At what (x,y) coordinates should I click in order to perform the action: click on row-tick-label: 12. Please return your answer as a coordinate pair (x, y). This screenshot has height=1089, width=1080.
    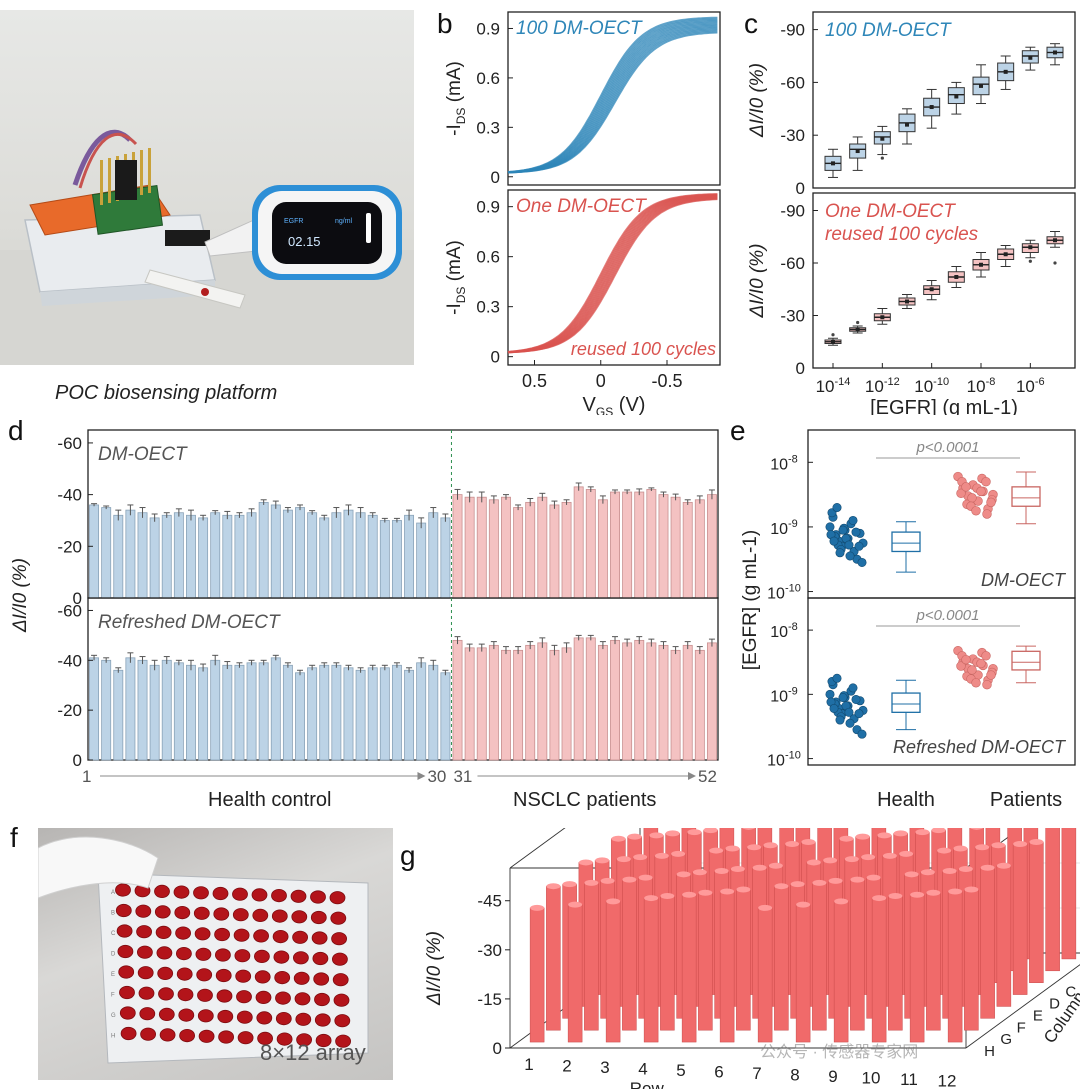
    Looking at the image, I should click on (947, 1080).